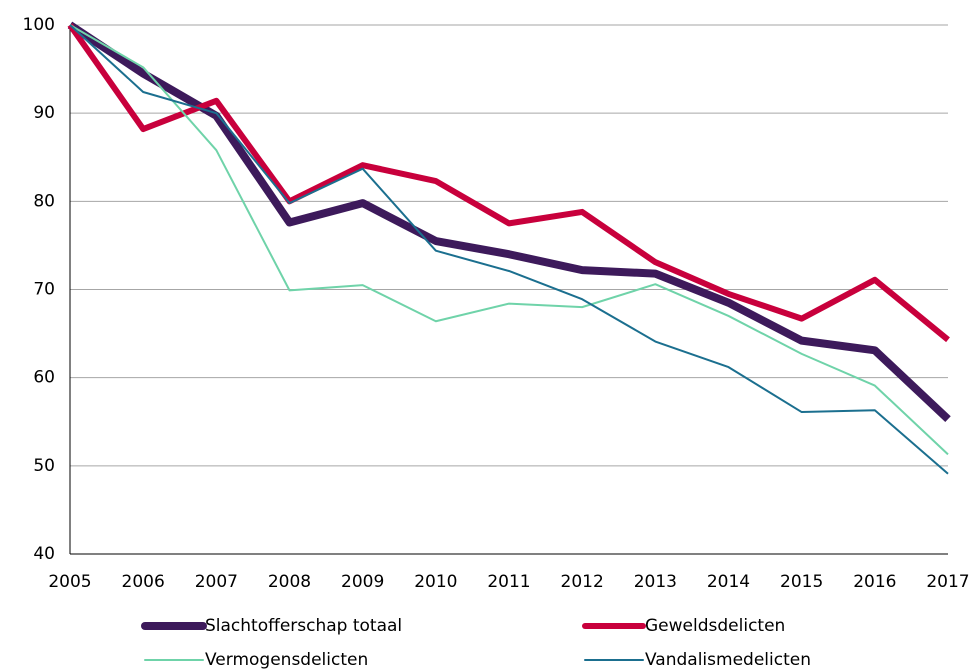 The image size is (976, 670). Describe the element at coordinates (435, 582) in the screenshot. I see `x-tick-label: 2010` at that location.